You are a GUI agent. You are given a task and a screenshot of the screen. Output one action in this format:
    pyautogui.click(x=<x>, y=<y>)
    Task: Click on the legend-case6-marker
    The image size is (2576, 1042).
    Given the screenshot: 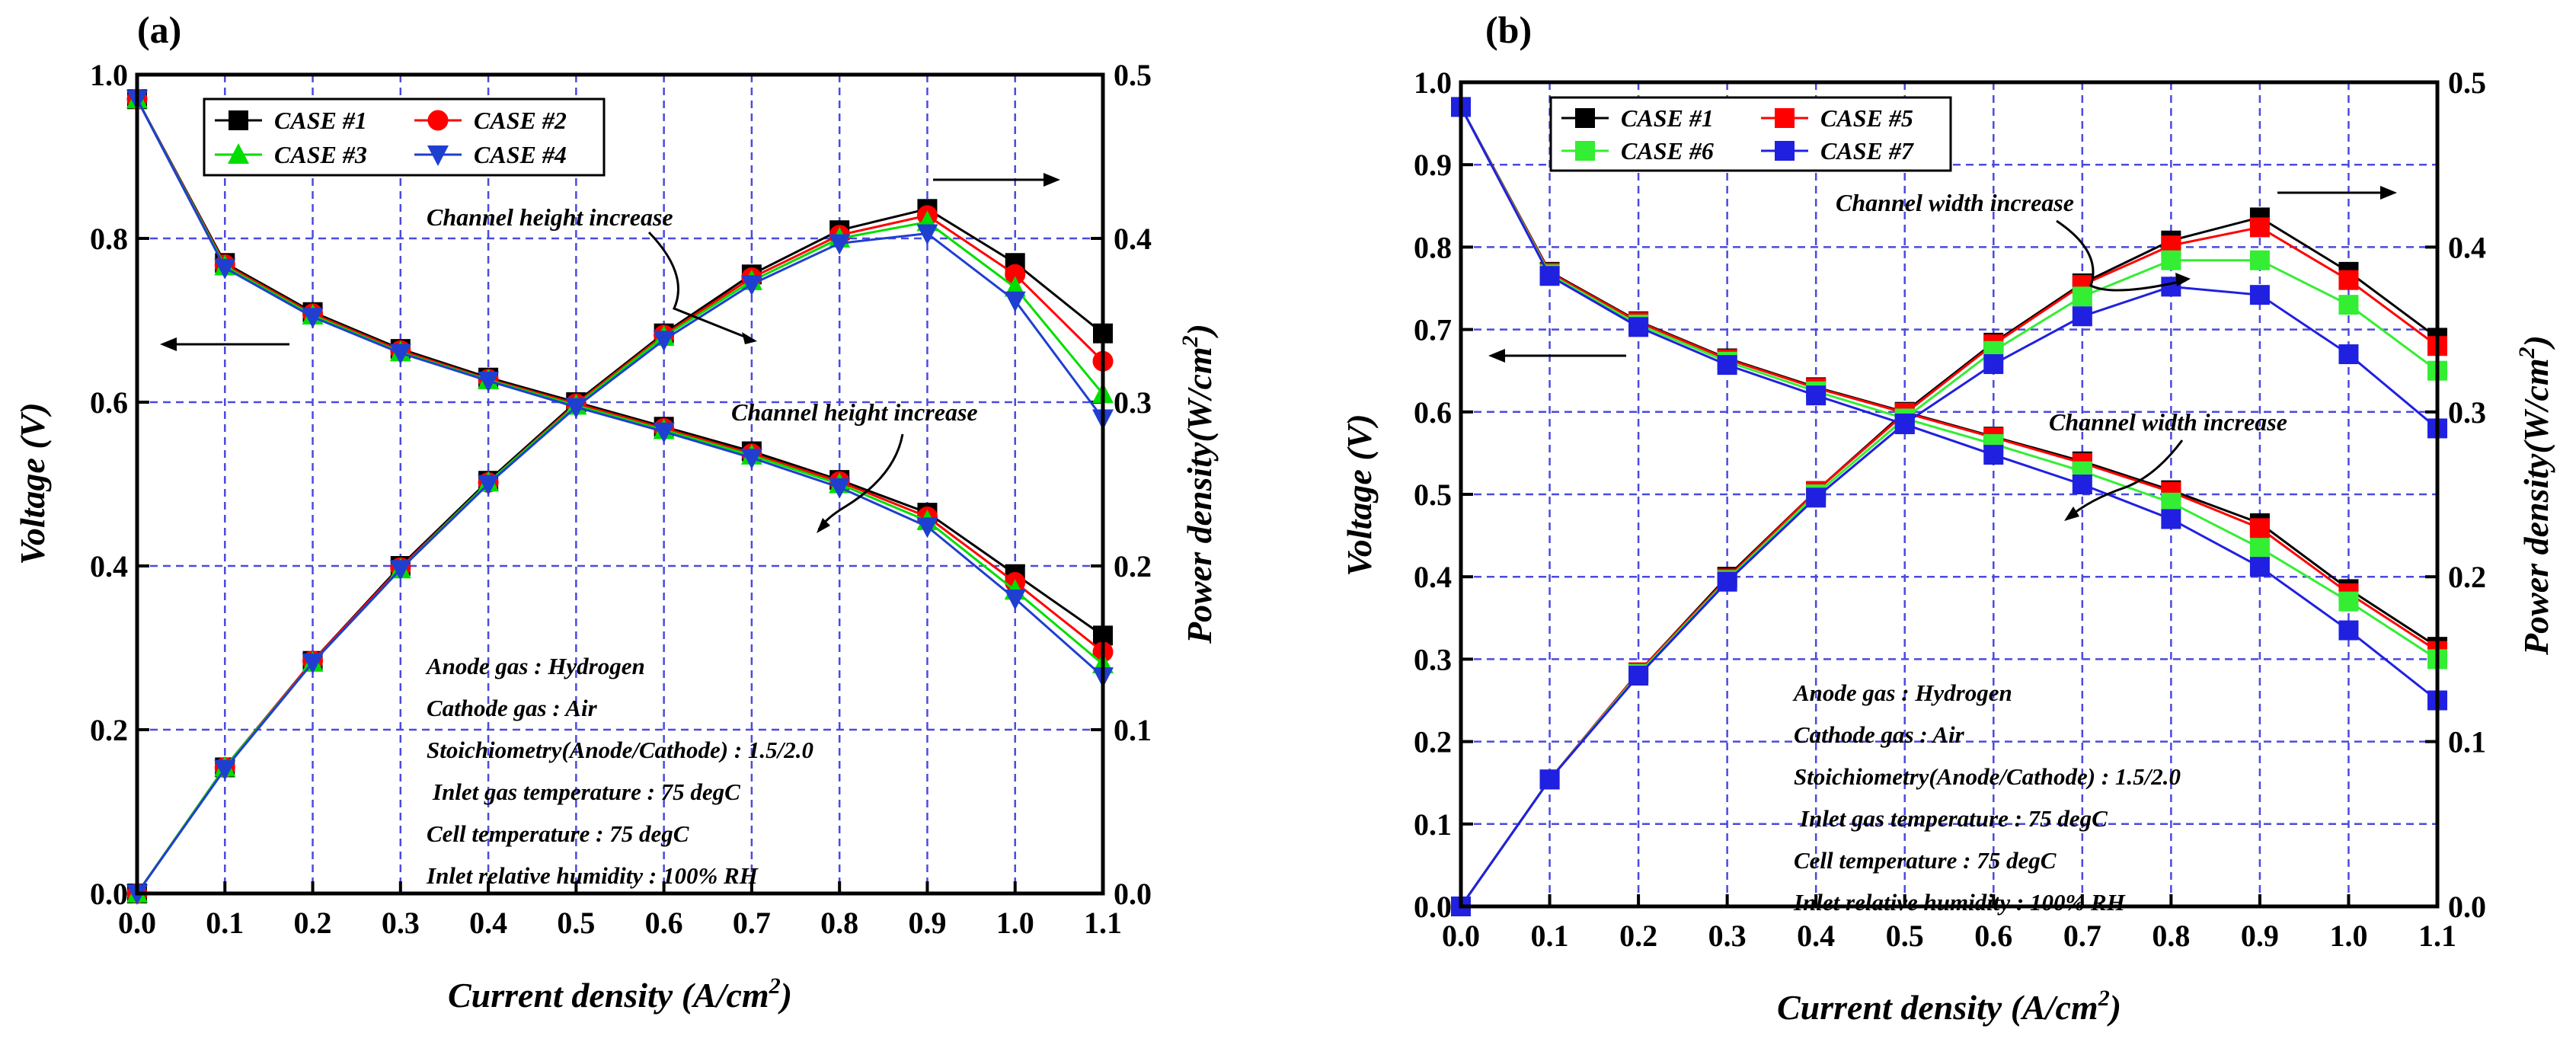 What is the action you would take?
    pyautogui.click(x=1585, y=151)
    